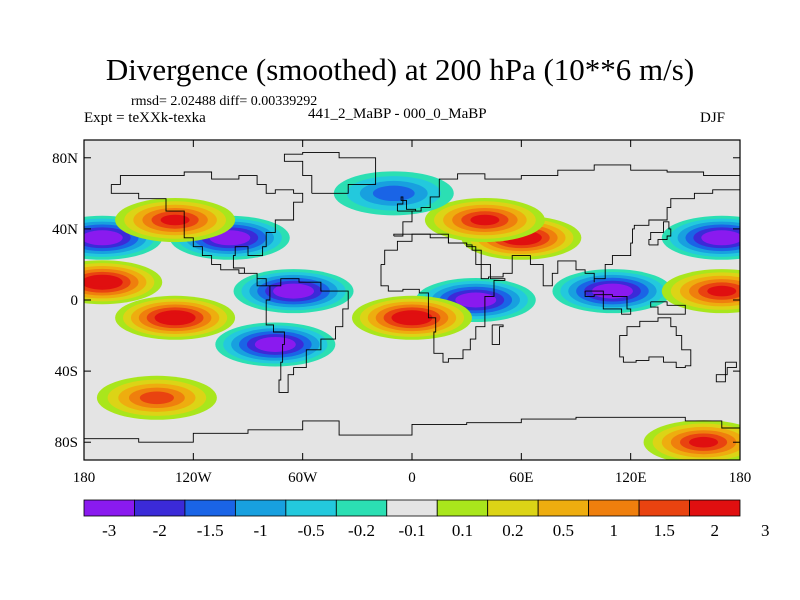  Describe the element at coordinates (194, 478) in the screenshot. I see `x-tick-label: 120W` at that location.